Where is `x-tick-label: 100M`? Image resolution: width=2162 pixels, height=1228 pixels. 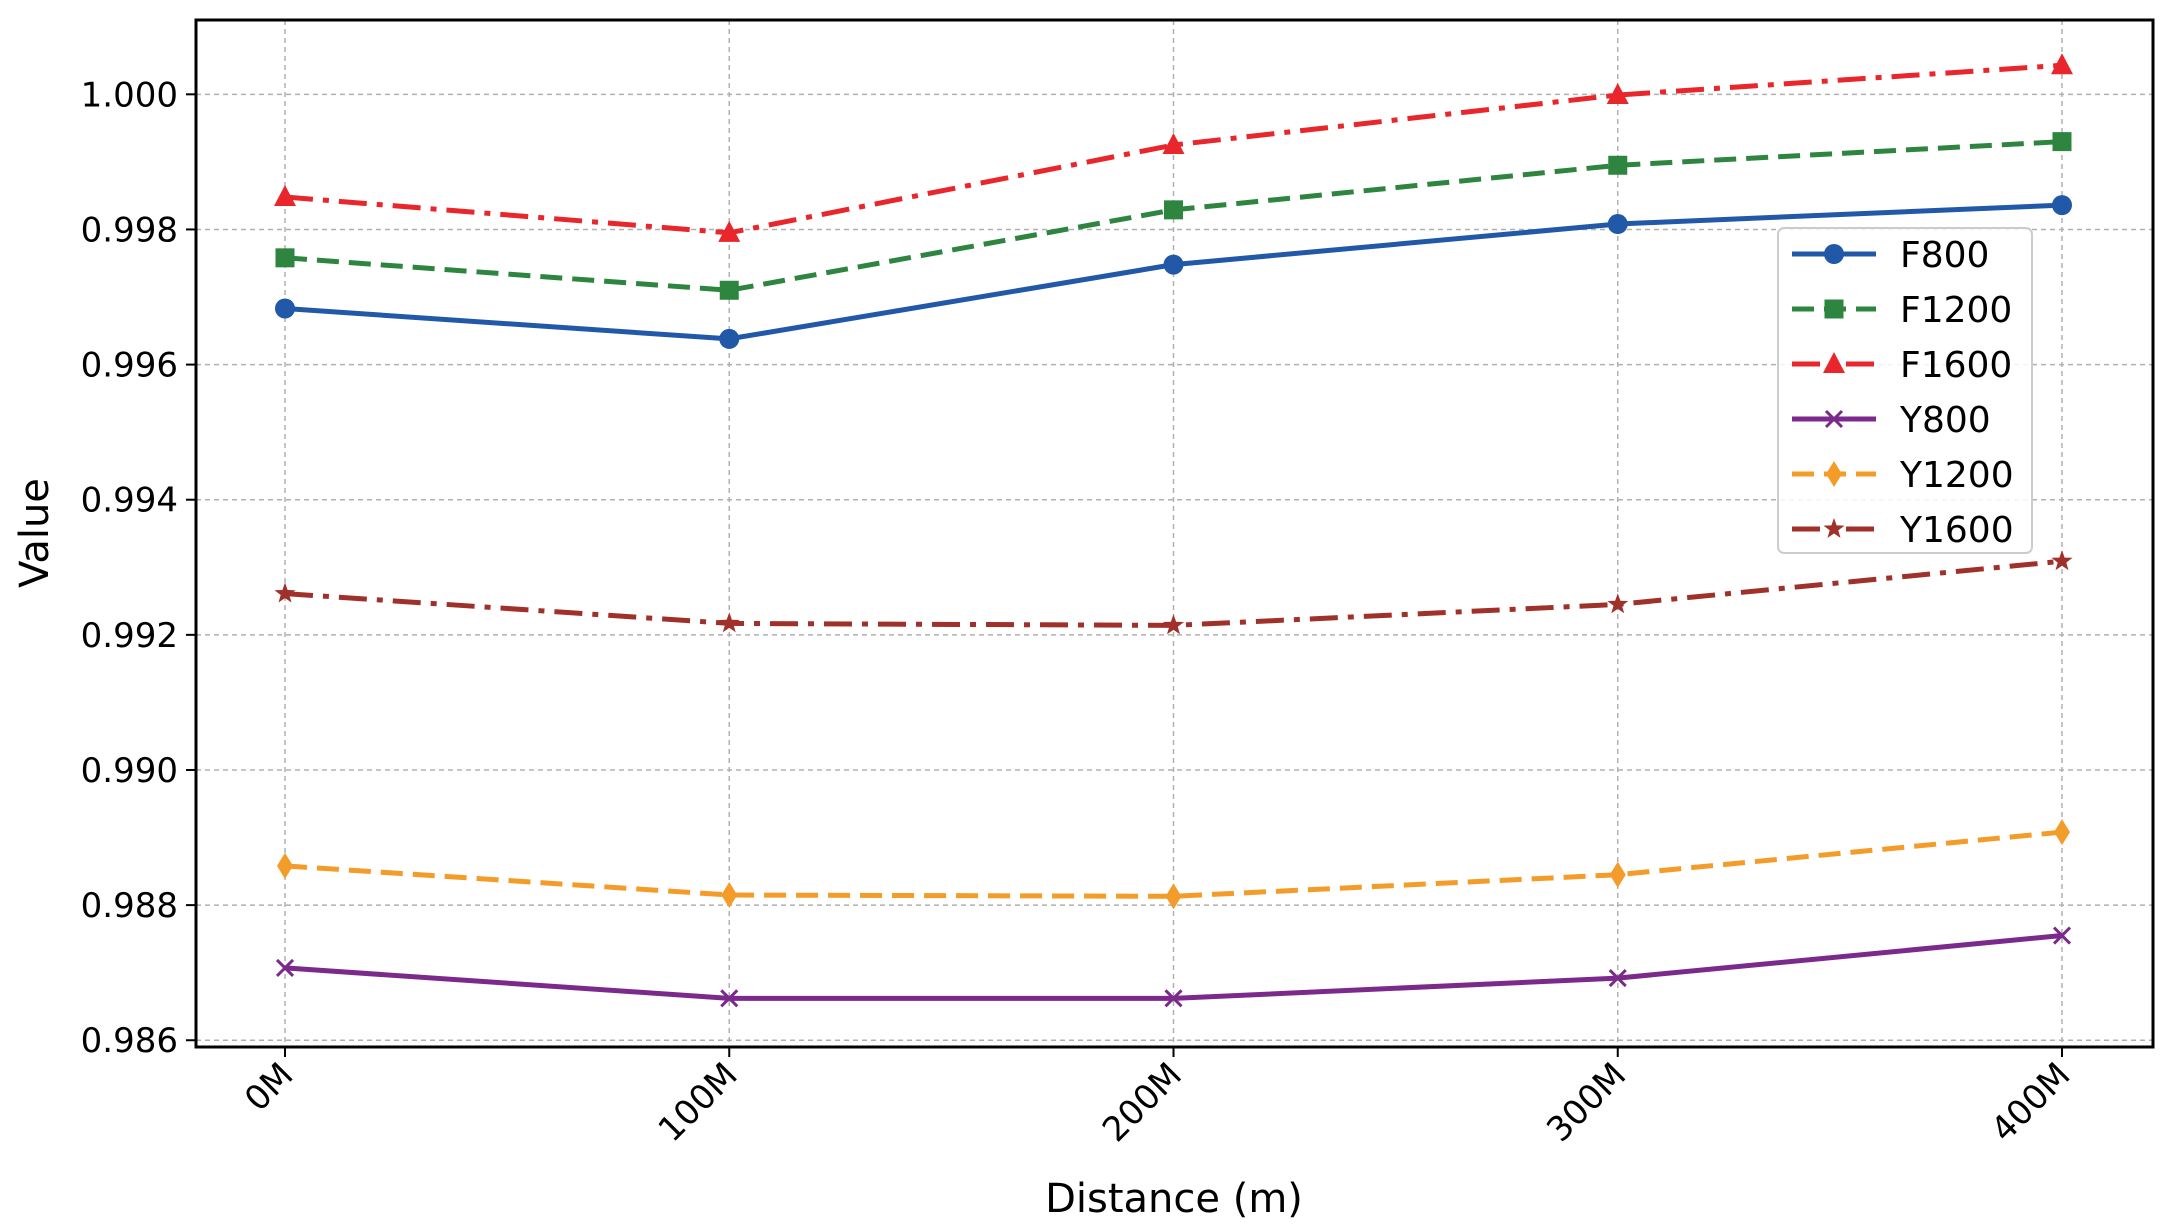
x-tick-label: 100M is located at coordinates (698, 1102).